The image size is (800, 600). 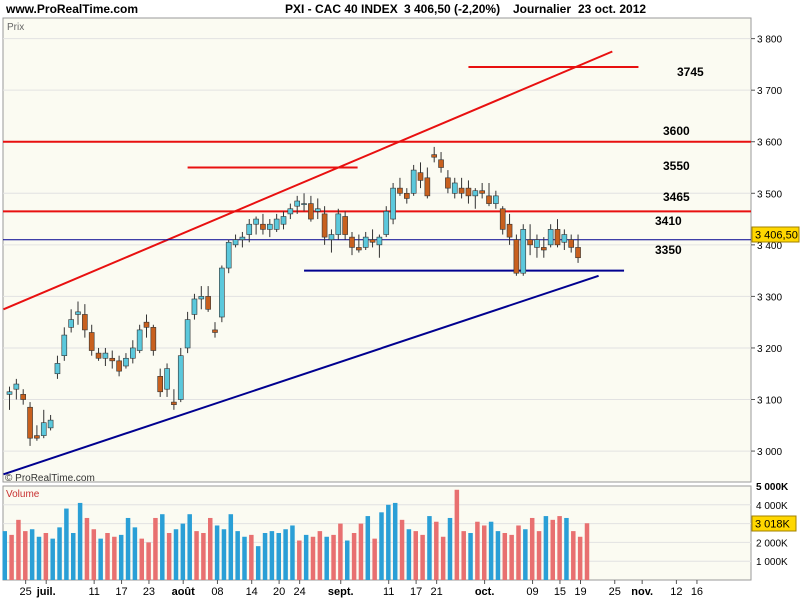 What do you see at coordinates (769, 143) in the screenshot?
I see `price-tick-label: 3 600` at bounding box center [769, 143].